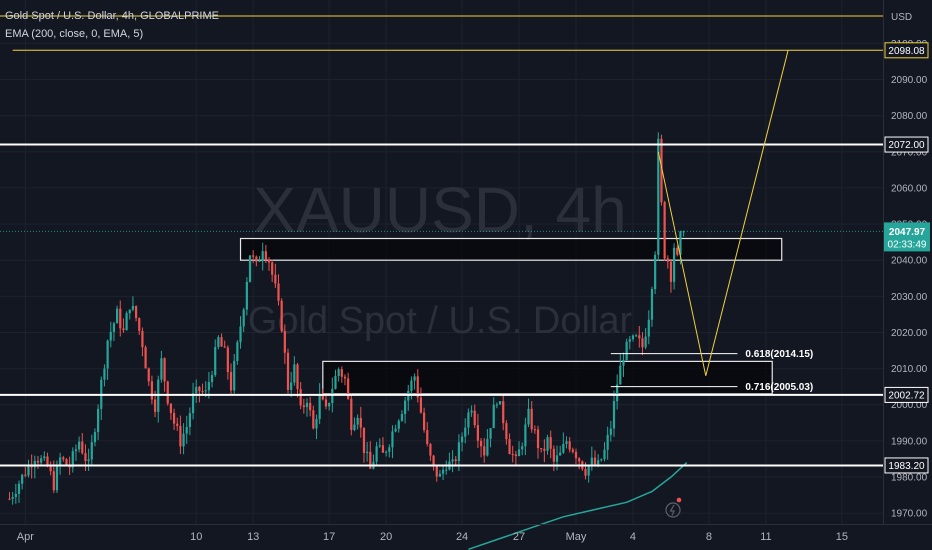 This screenshot has width=932, height=550. I want to click on time-tick-label: 10, so click(196, 537).